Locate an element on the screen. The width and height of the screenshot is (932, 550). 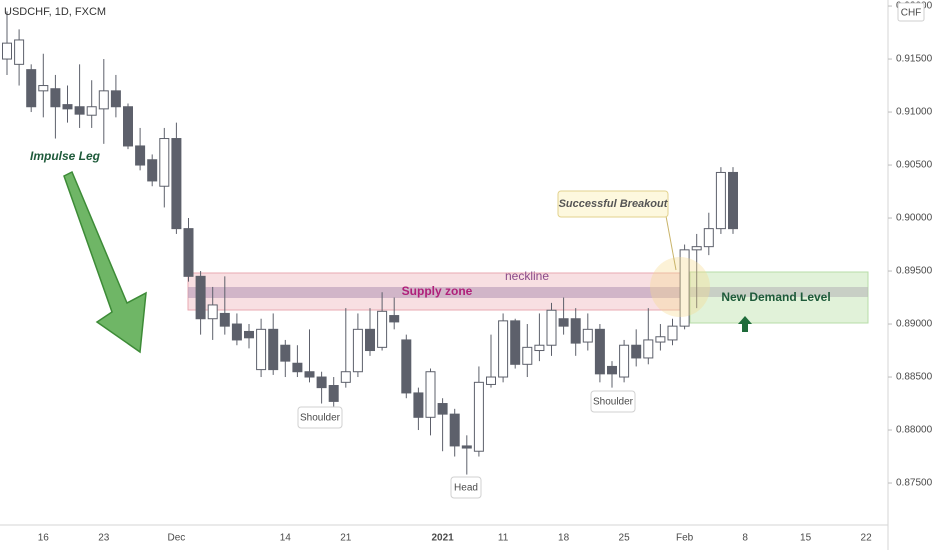
y-tick-label: 0.90000 is located at coordinates (914, 218).